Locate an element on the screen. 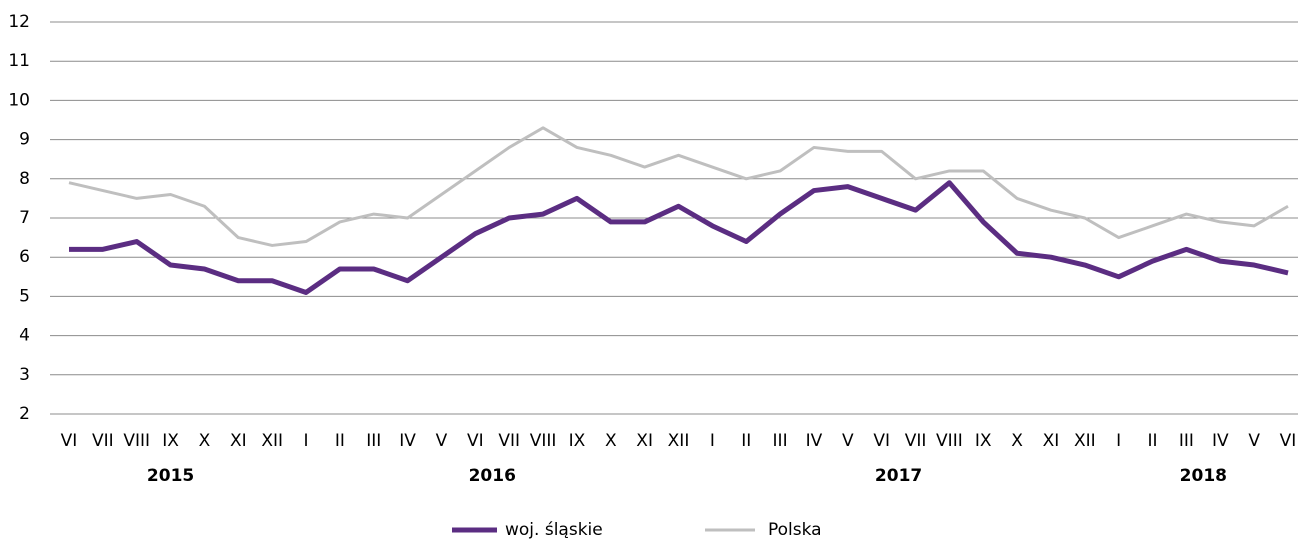  y-tick-label: 2 is located at coordinates (24, 414).